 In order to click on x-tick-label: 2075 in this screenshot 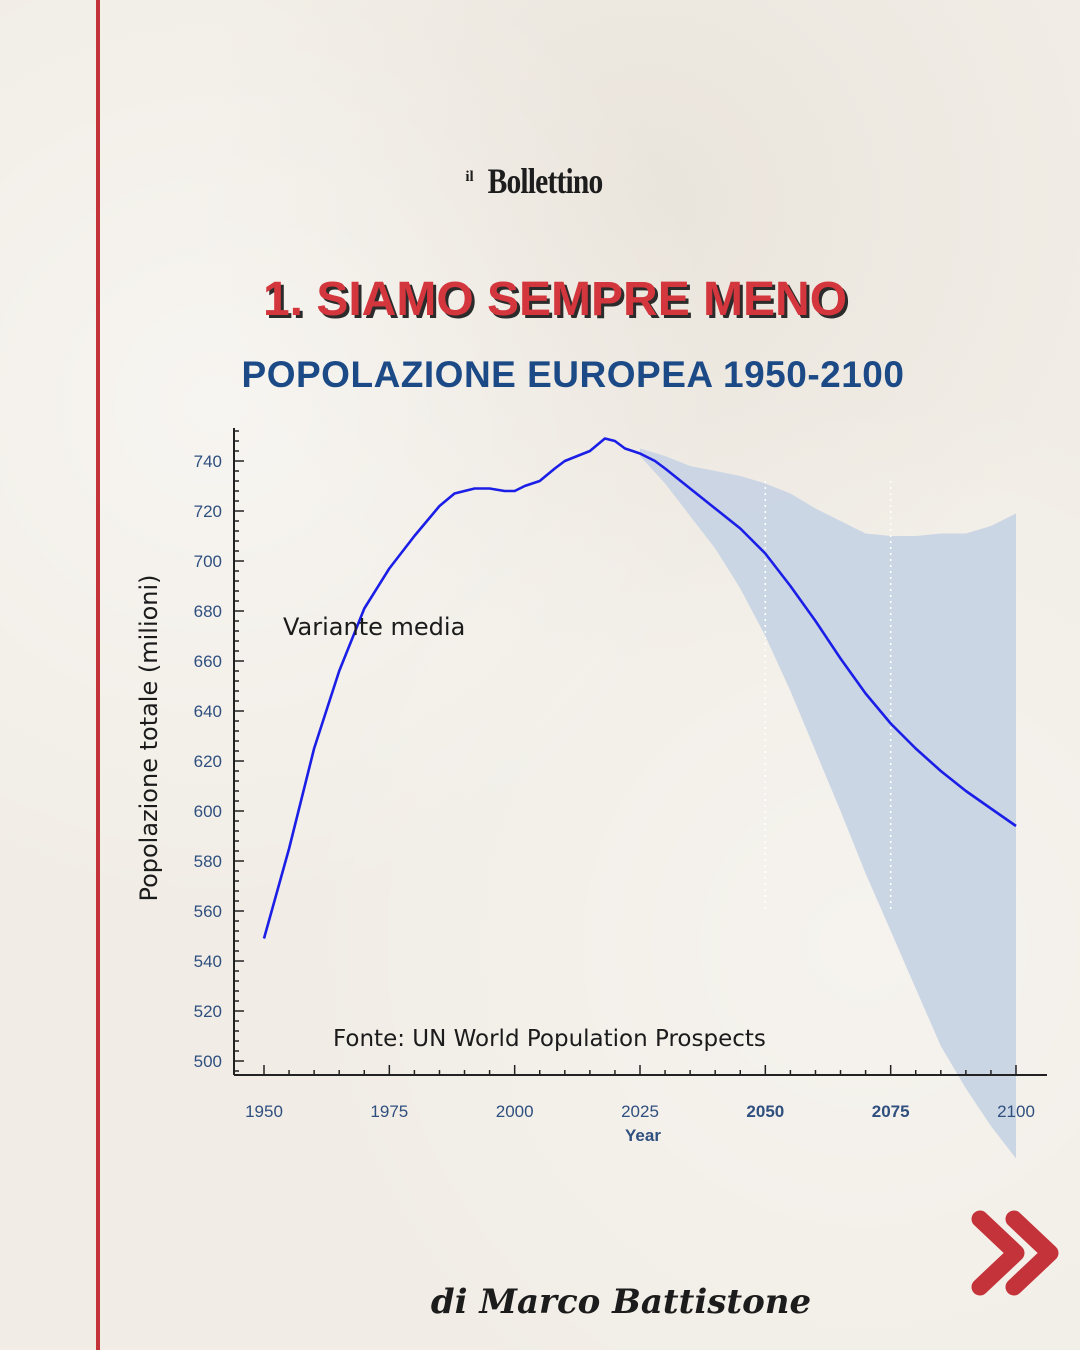, I will do `click(891, 1111)`.